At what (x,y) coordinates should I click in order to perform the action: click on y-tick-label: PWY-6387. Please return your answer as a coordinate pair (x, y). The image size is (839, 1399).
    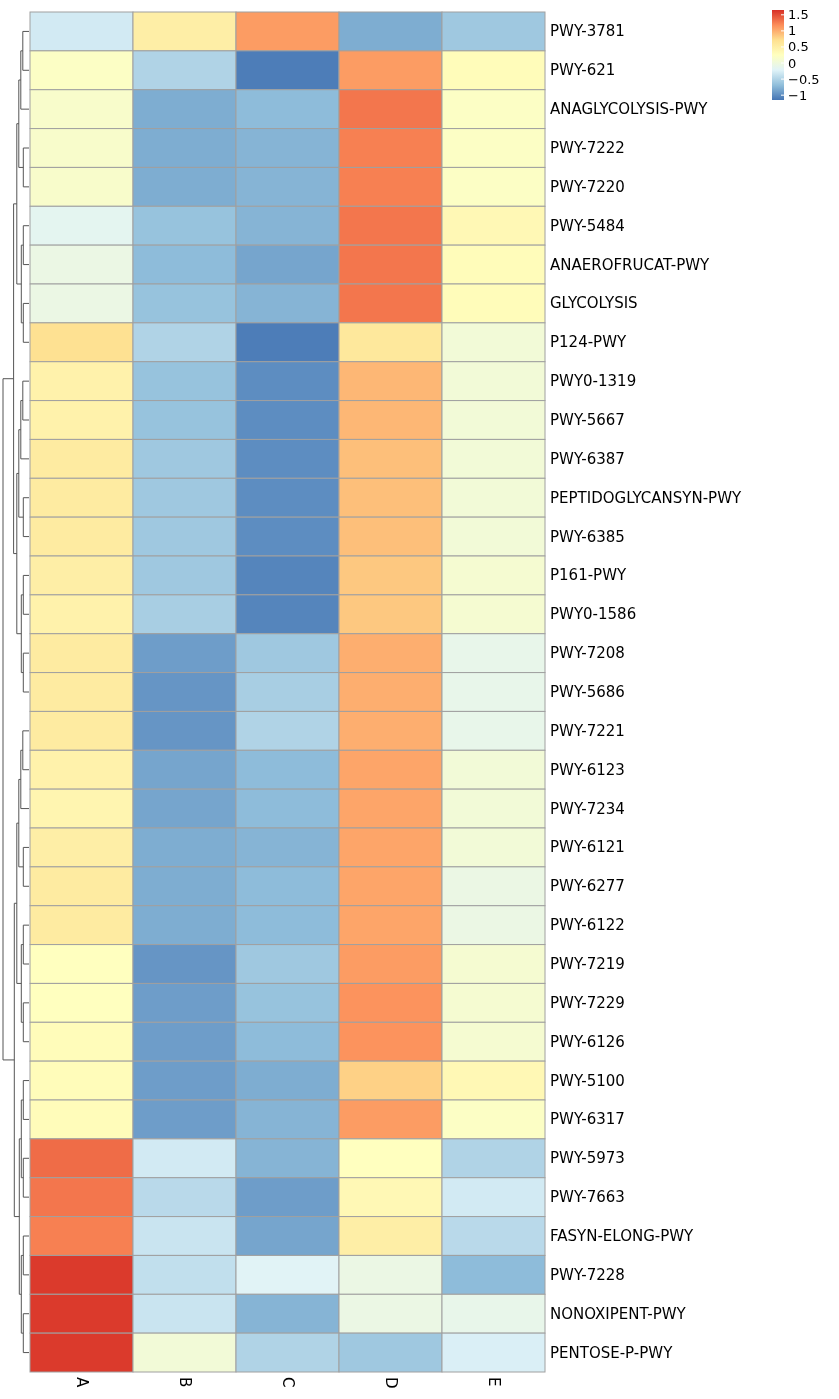
    Looking at the image, I should click on (587, 458).